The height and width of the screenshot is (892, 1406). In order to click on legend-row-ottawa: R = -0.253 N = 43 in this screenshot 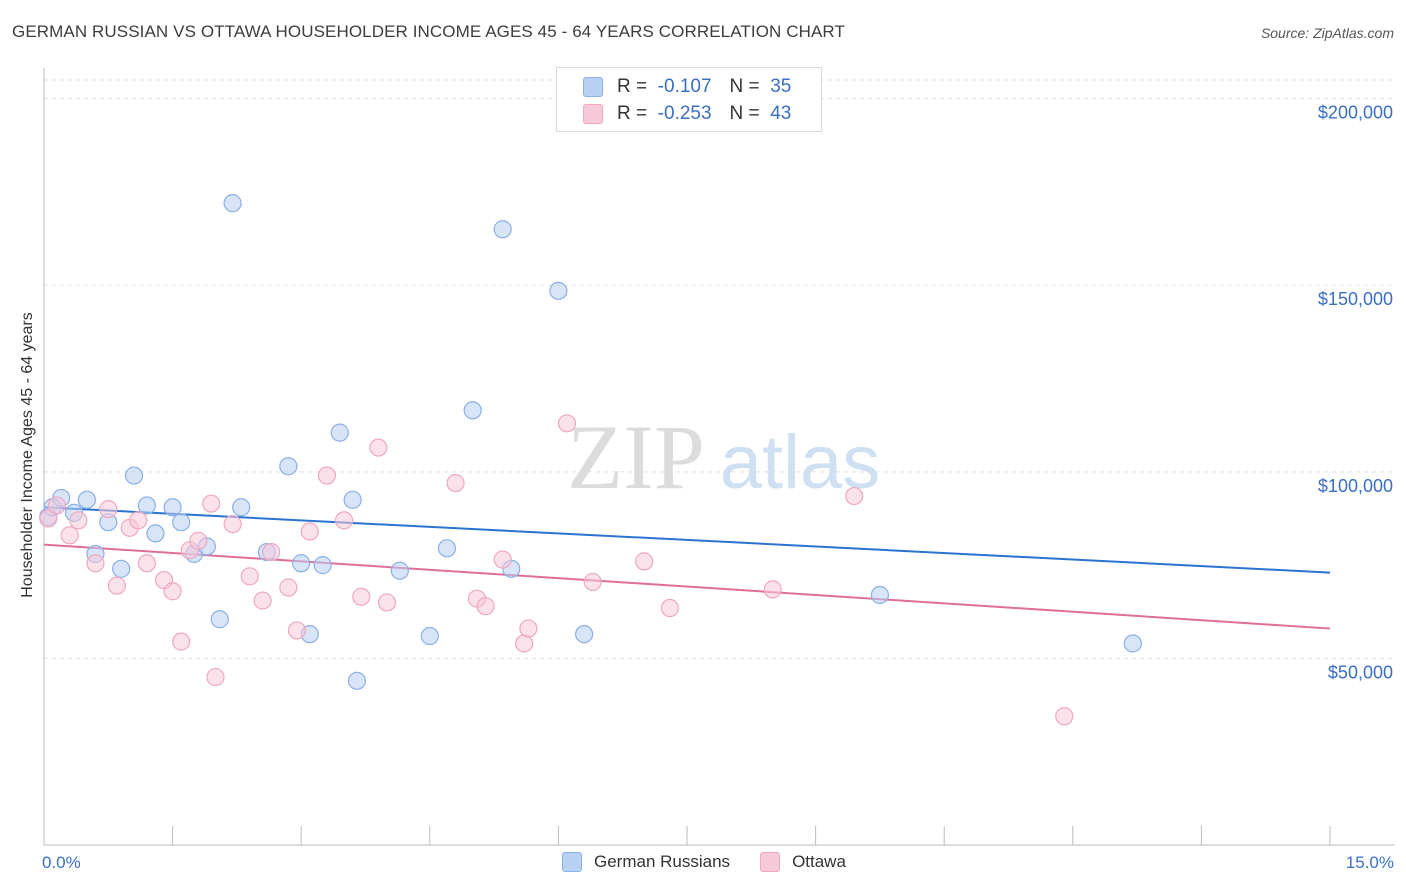, I will do `click(687, 114)`.